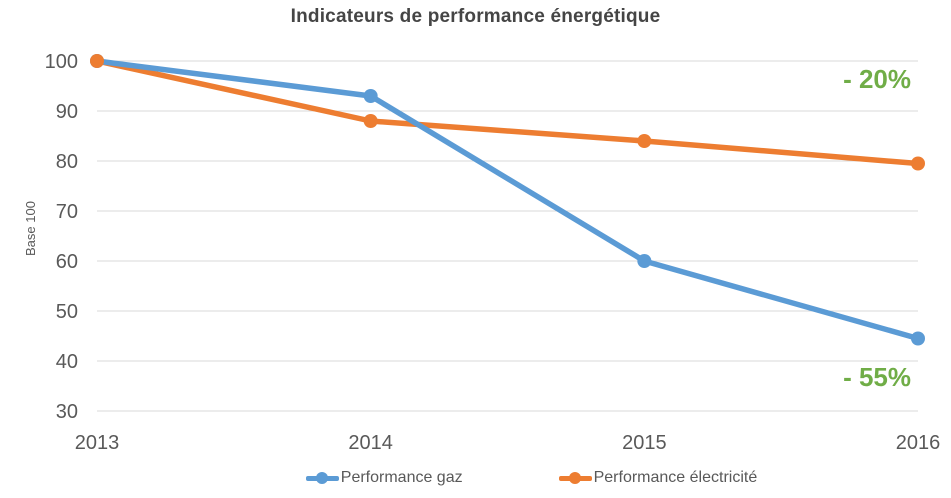 This screenshot has height=498, width=951. I want to click on y-tick-label: 80, so click(67, 162).